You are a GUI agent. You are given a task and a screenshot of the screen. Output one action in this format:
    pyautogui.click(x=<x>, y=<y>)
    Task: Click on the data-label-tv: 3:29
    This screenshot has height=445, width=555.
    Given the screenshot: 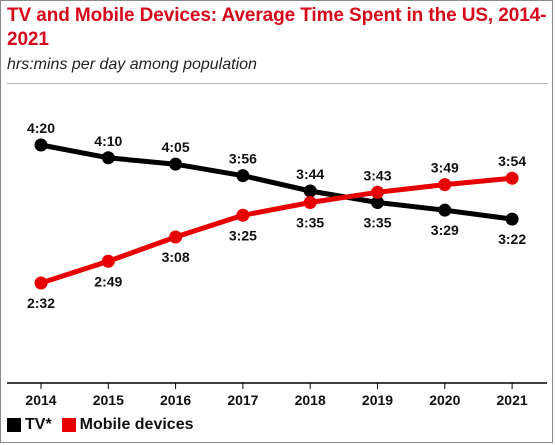 What is the action you would take?
    pyautogui.click(x=445, y=230)
    